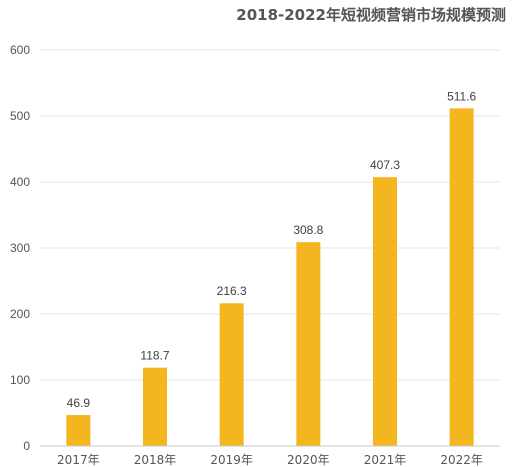  What do you see at coordinates (20, 314) in the screenshot?
I see `y-tick-label: 200` at bounding box center [20, 314].